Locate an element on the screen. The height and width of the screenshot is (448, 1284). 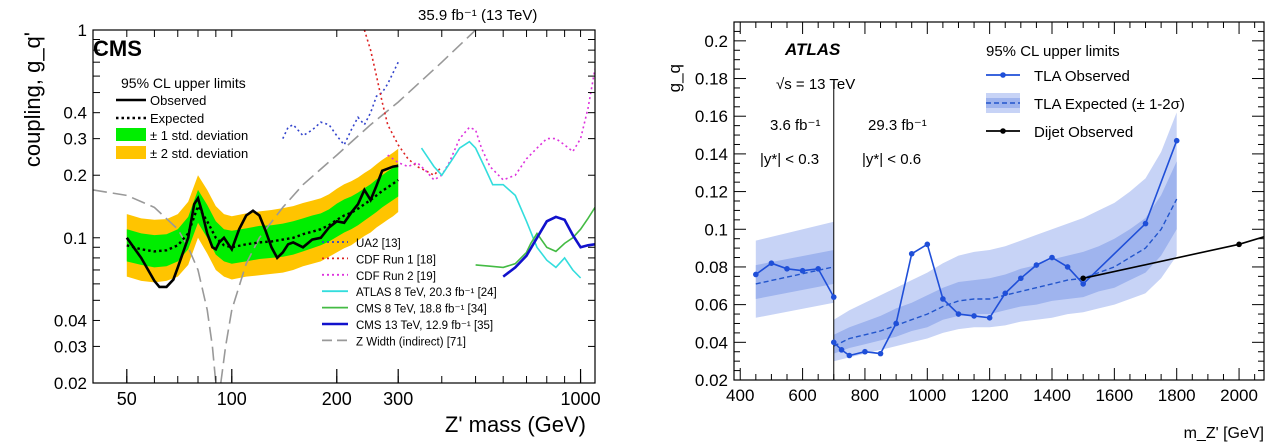
atlas-rap-right: |y*| < 0.6 is located at coordinates (891, 159).